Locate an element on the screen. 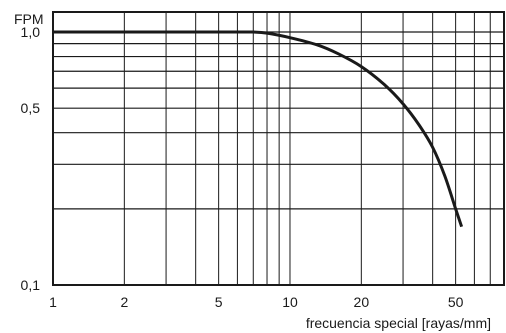 The image size is (506, 333). y-axis-title: FPM is located at coordinates (29, 19).